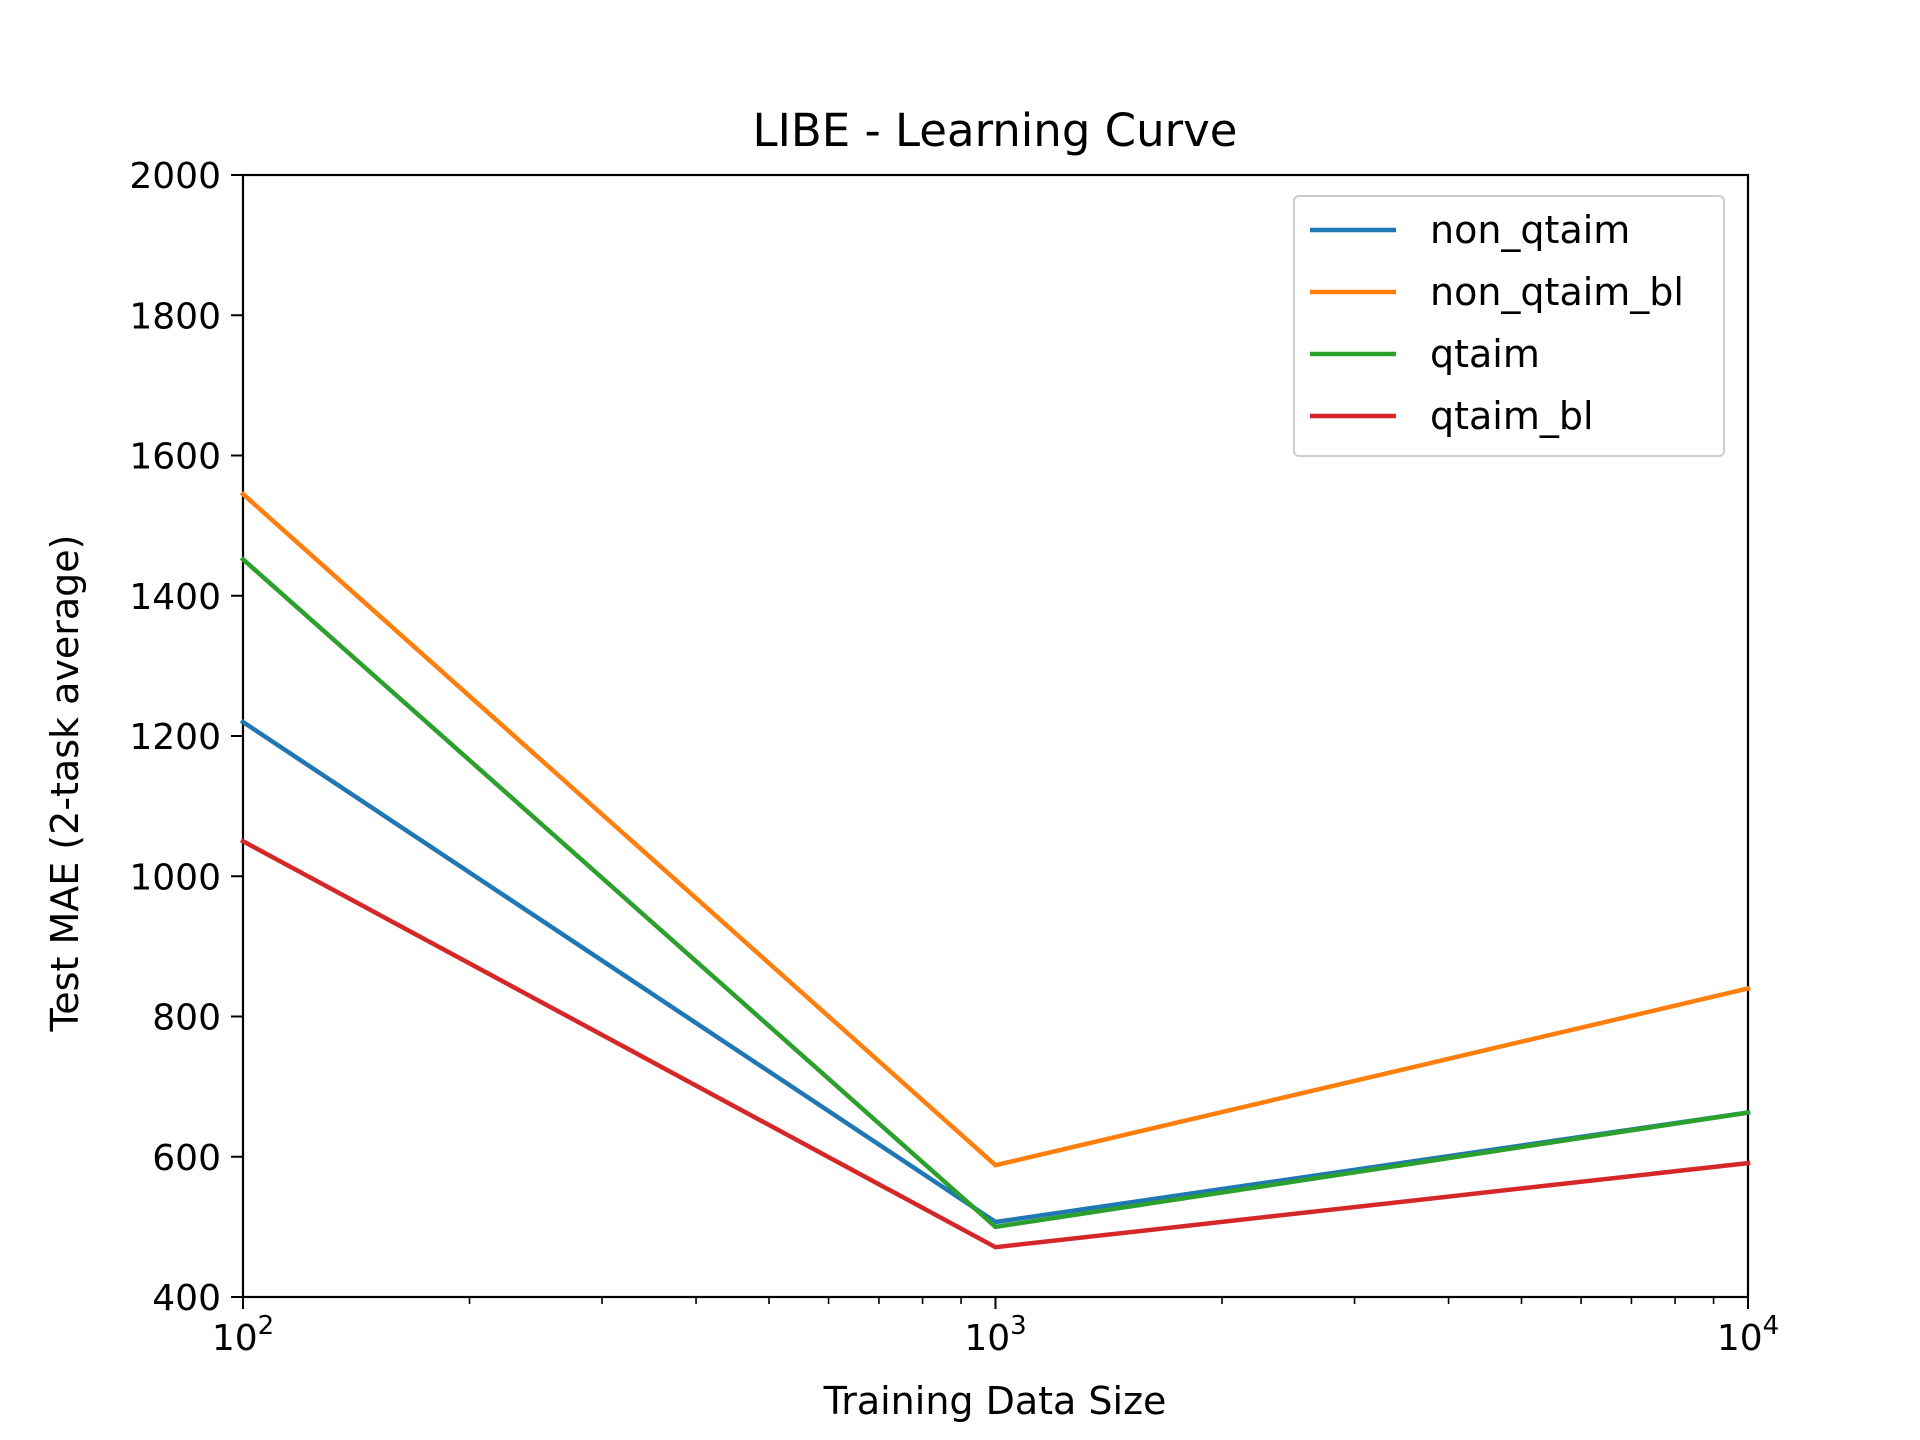 This screenshot has width=1920, height=1440. I want to click on x-axis: 10² 10³ 10⁴, so click(995, 1328).